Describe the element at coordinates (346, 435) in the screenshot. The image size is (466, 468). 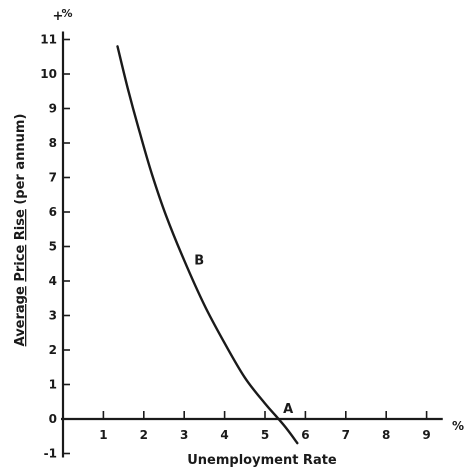
I see `x-tick-label: 7` at that location.